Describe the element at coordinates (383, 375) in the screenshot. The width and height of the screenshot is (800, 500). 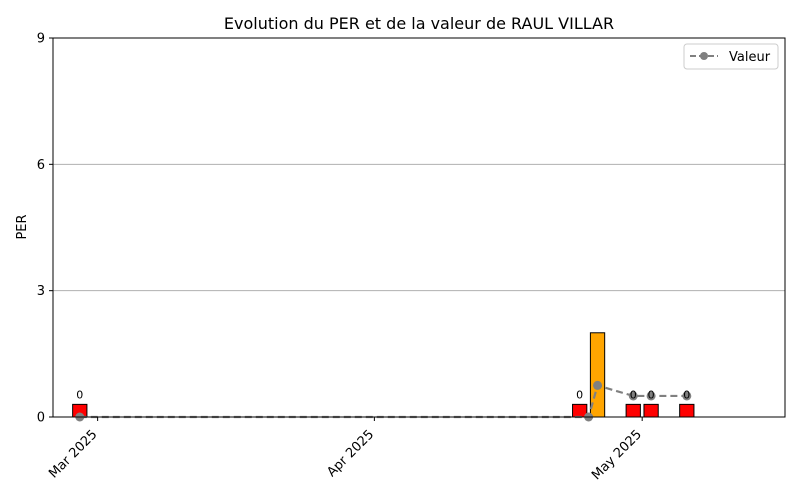
I see `bars` at that location.